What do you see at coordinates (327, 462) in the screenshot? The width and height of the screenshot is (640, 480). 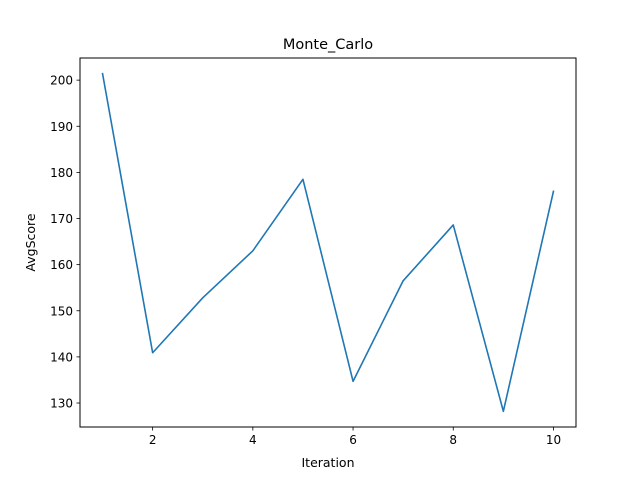 I see `x-axis-label: Iteration` at bounding box center [327, 462].